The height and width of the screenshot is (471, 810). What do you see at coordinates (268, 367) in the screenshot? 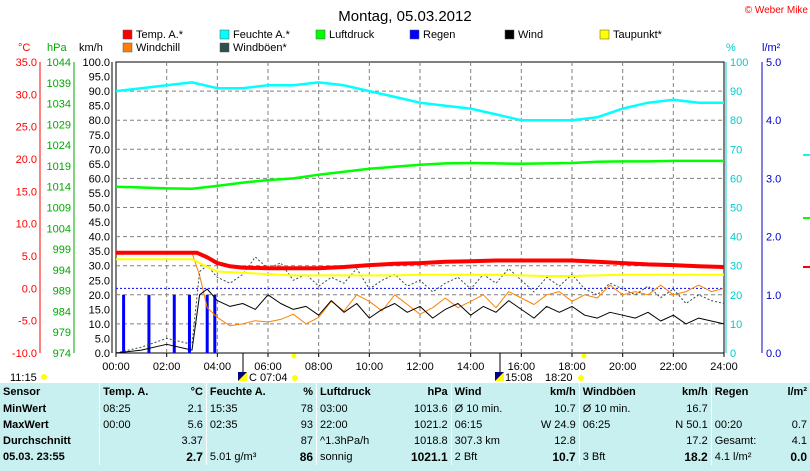
I see `x-tick-label: 06:00` at bounding box center [268, 367].